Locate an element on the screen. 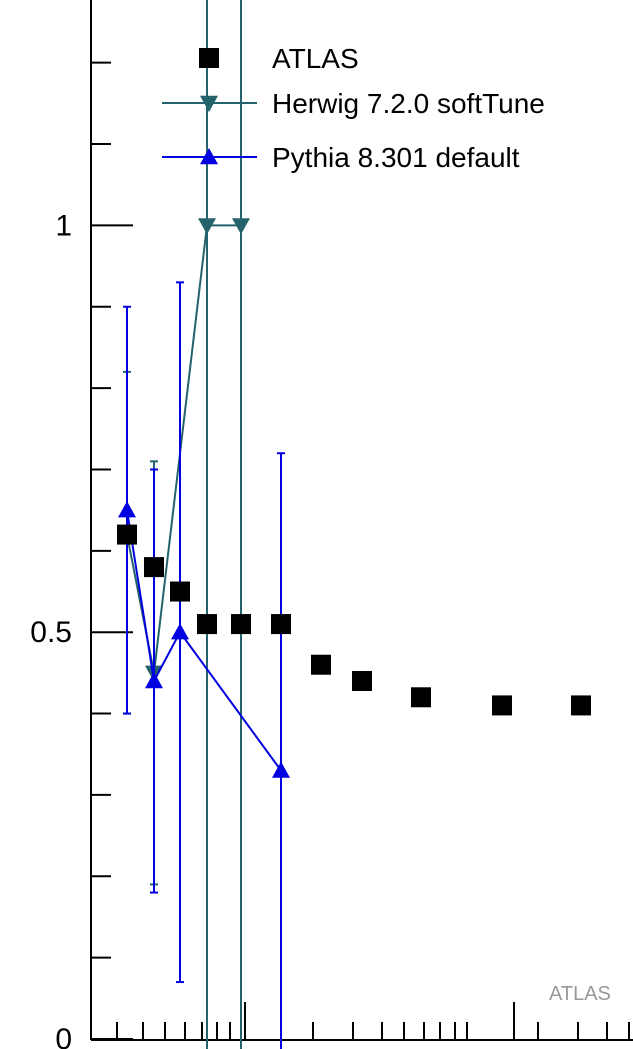  x-axis is located at coordinates (362, 1021).